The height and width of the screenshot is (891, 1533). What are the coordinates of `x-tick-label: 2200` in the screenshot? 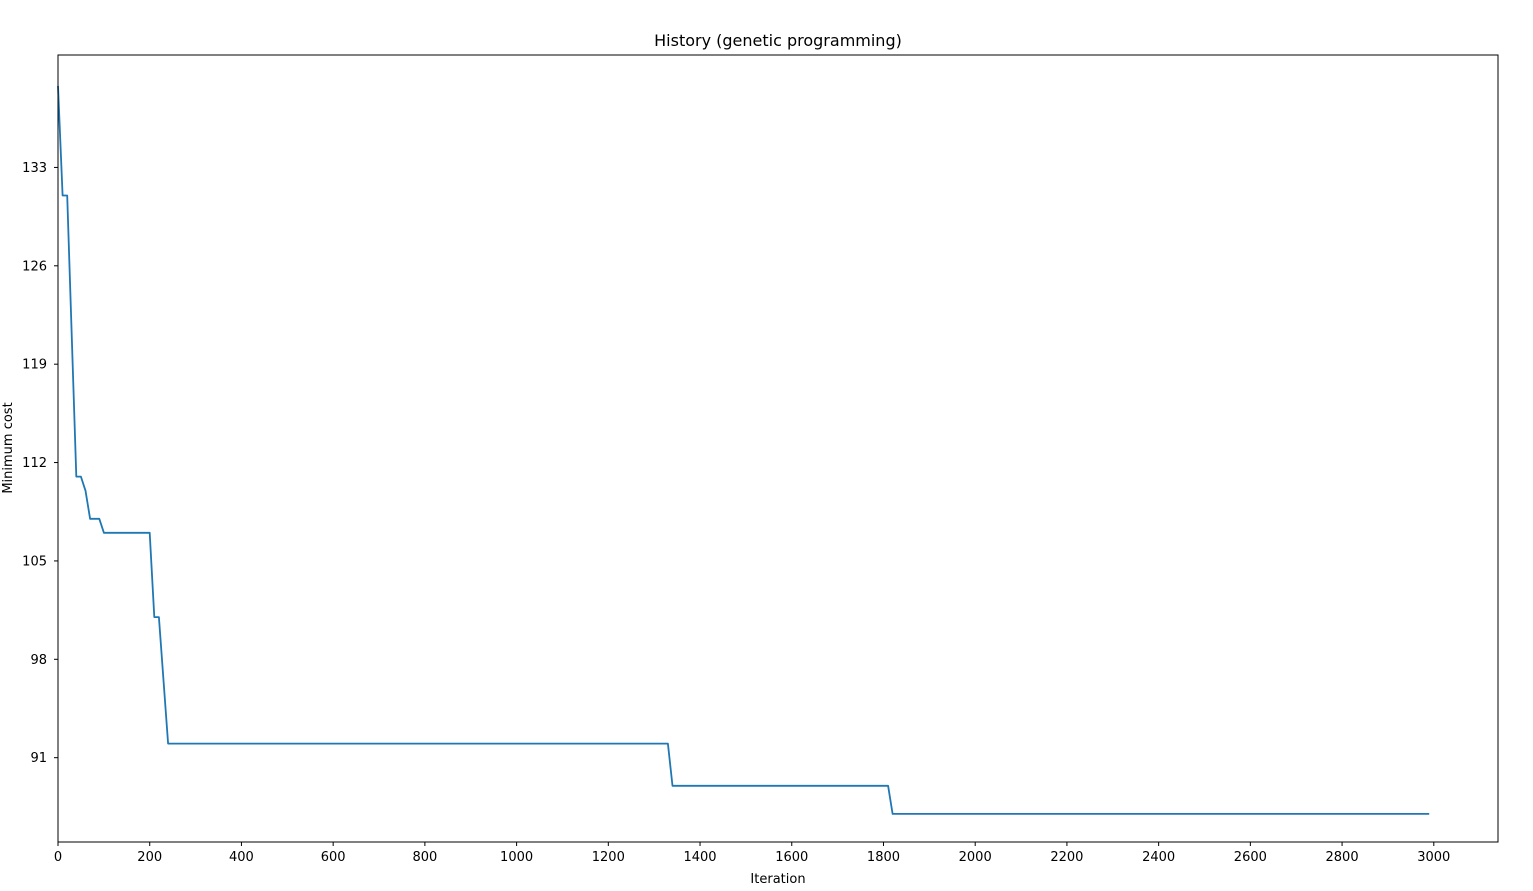 It's located at (1066, 857).